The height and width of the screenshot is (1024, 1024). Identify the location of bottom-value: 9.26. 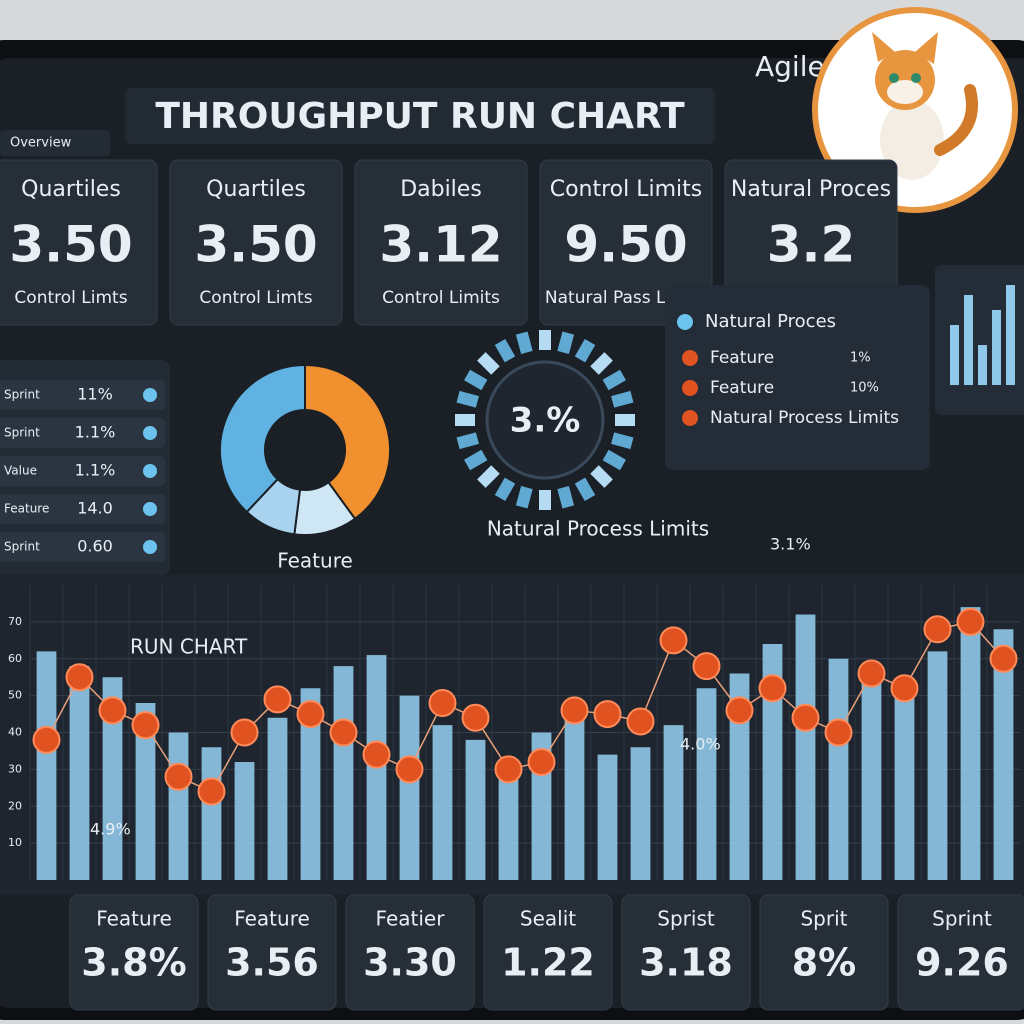
(962, 963).